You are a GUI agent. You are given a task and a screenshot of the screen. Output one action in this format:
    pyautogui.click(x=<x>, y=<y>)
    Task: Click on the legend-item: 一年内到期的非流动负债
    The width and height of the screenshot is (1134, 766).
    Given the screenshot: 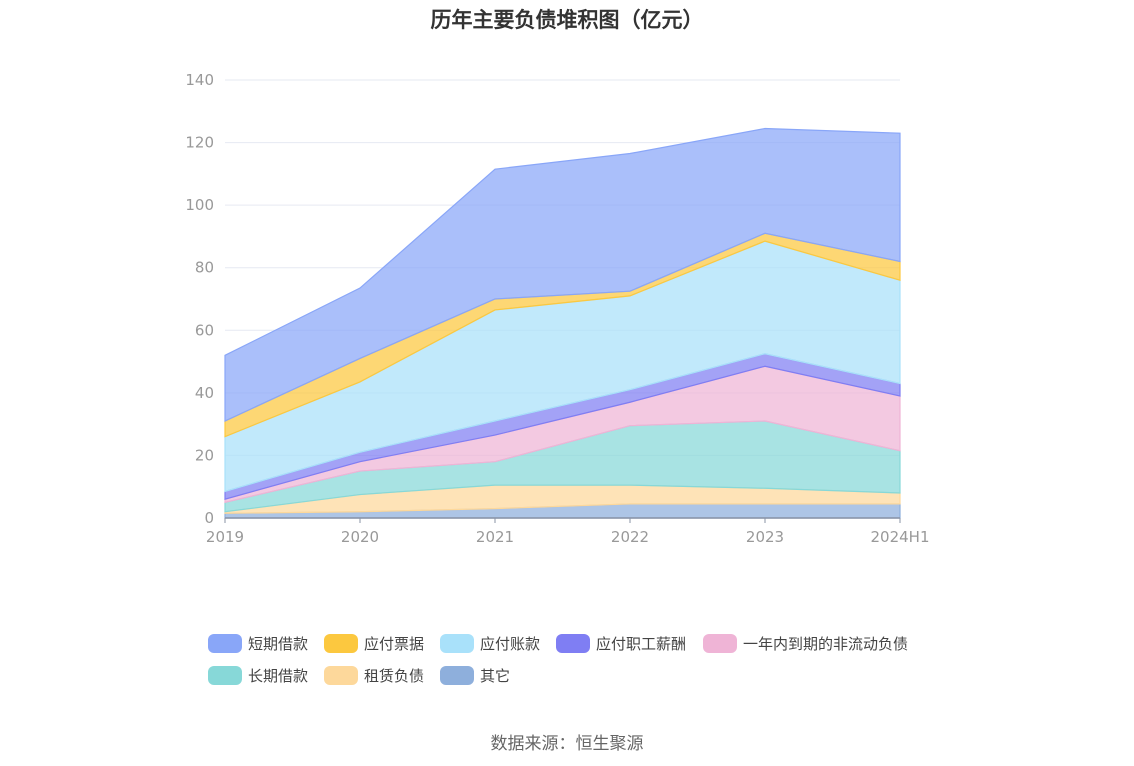 What is the action you would take?
    pyautogui.click(x=805, y=643)
    